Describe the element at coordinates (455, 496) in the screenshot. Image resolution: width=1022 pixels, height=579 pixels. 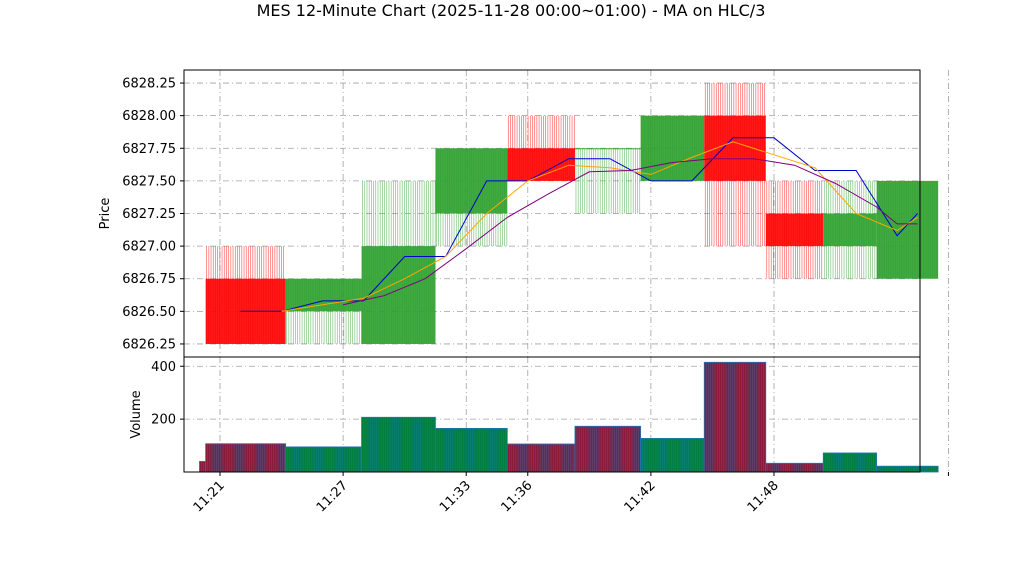
I see `time-tick-label: 11:33` at that location.